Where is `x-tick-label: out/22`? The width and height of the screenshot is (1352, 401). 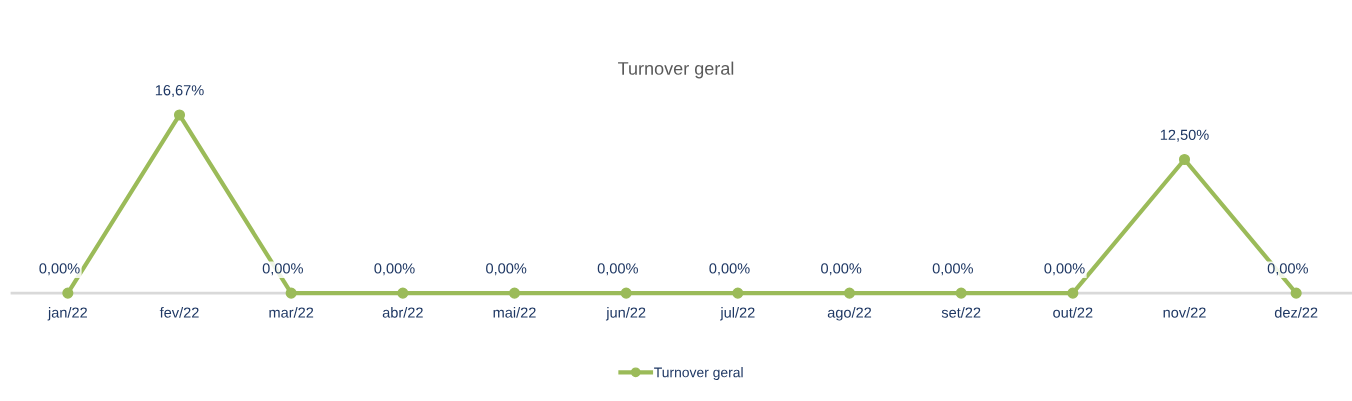
x-tick-label: out/22 is located at coordinates (1073, 312).